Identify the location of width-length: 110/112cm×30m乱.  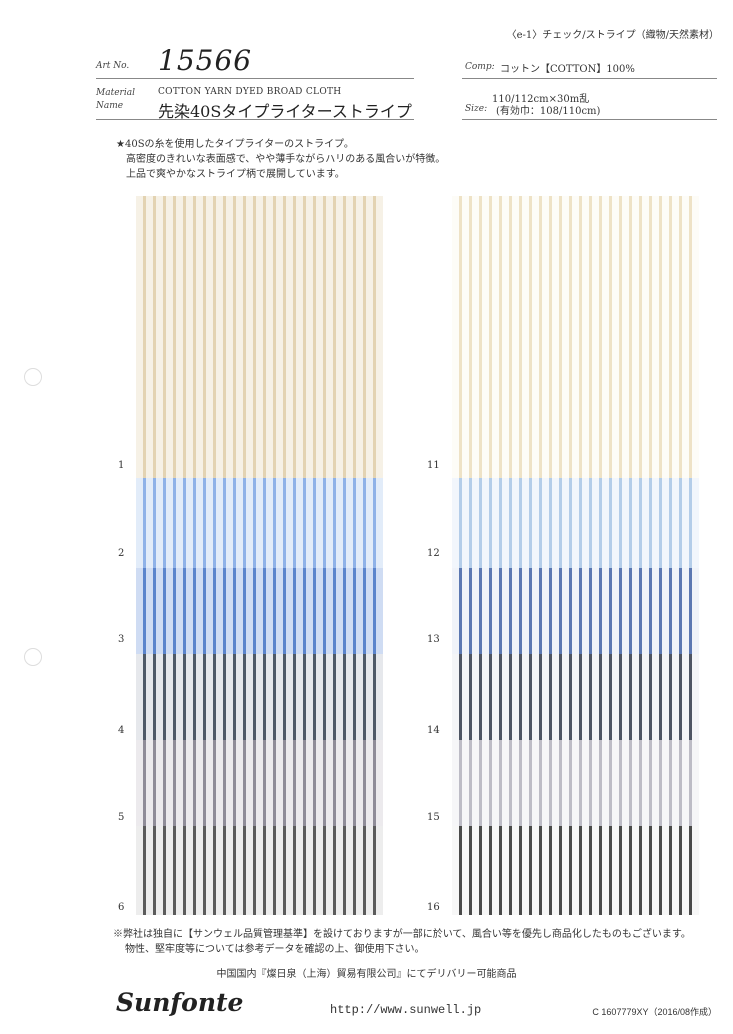
(541, 99).